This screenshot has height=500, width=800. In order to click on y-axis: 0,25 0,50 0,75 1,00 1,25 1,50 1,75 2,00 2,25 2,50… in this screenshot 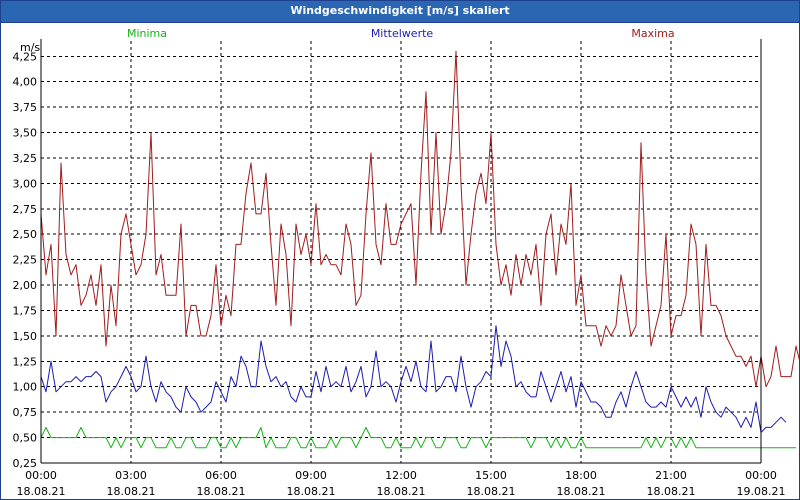, I will do `click(25, 260)`.